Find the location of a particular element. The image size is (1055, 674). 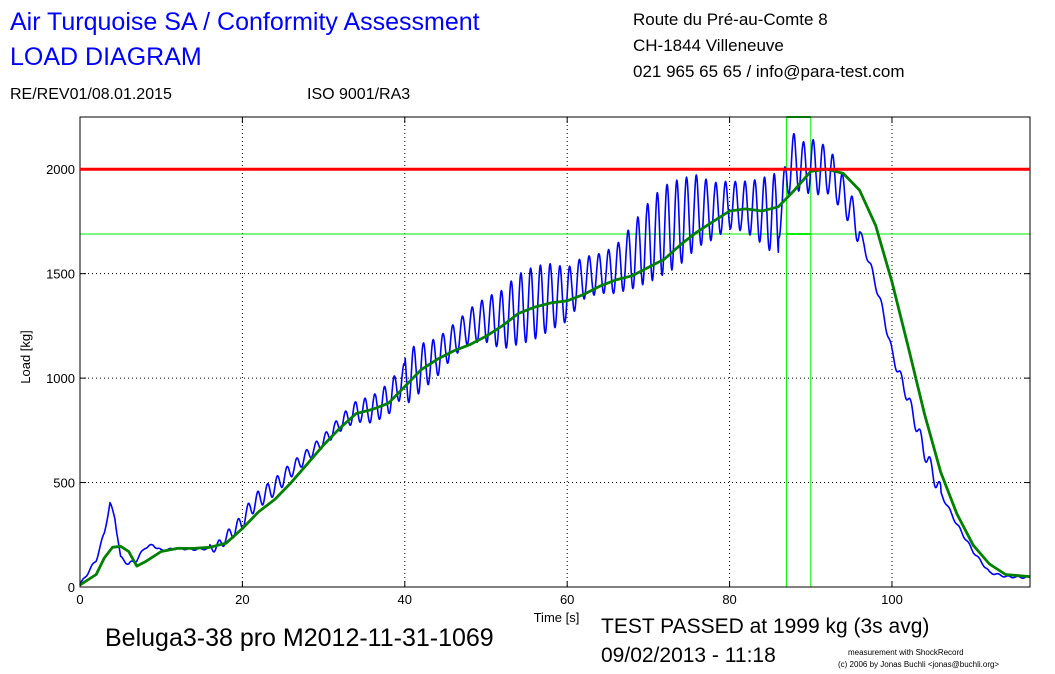

x-tick-label: 100 is located at coordinates (892, 599).